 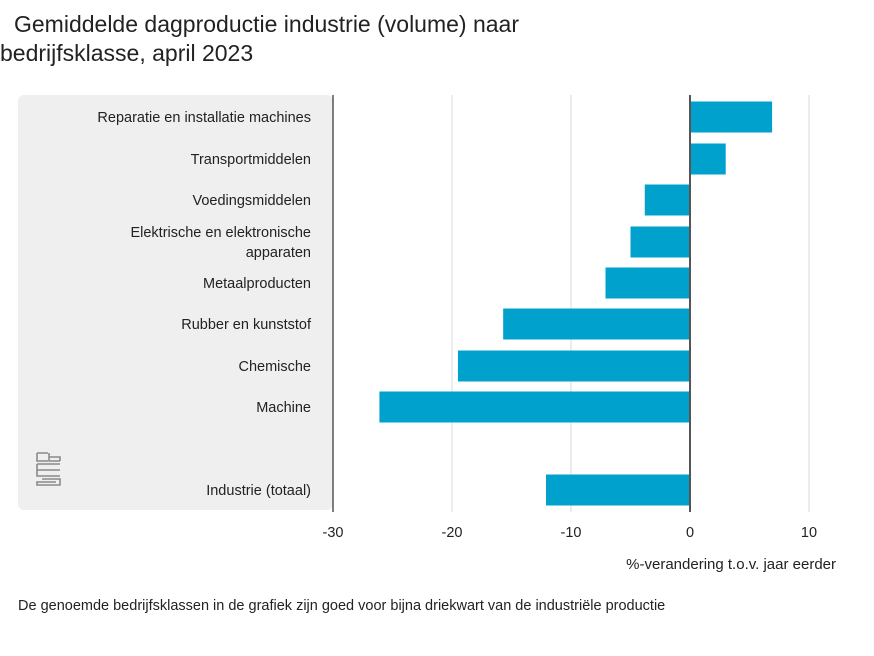 What do you see at coordinates (258, 491) in the screenshot?
I see `category-label-8: Industrie (totaal)` at bounding box center [258, 491].